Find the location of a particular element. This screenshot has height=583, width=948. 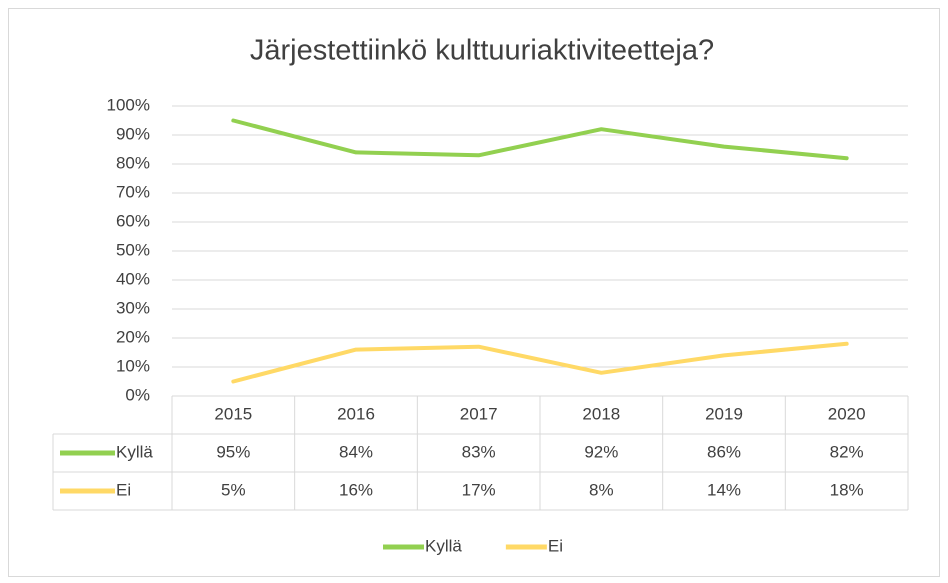

legend-label: Kyllä is located at coordinates (443, 545).